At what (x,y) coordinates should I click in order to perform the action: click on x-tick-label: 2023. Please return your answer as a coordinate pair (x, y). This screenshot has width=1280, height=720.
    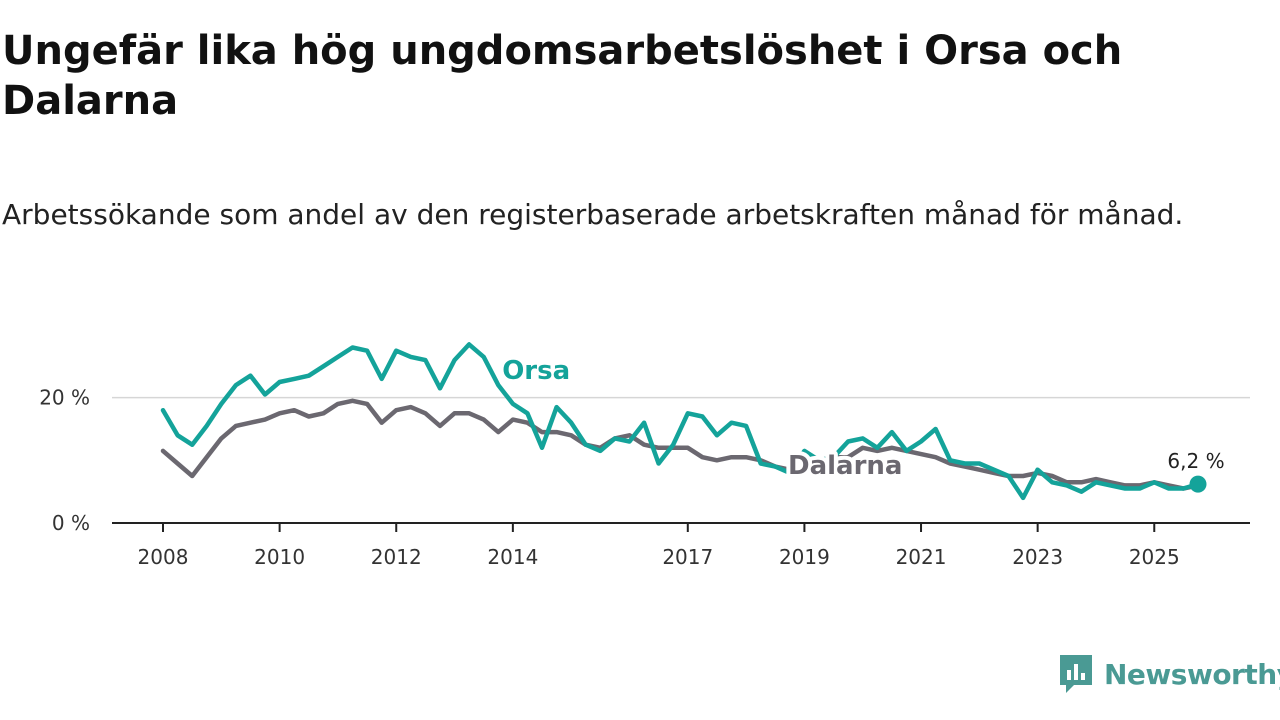
    Looking at the image, I should click on (1037, 557).